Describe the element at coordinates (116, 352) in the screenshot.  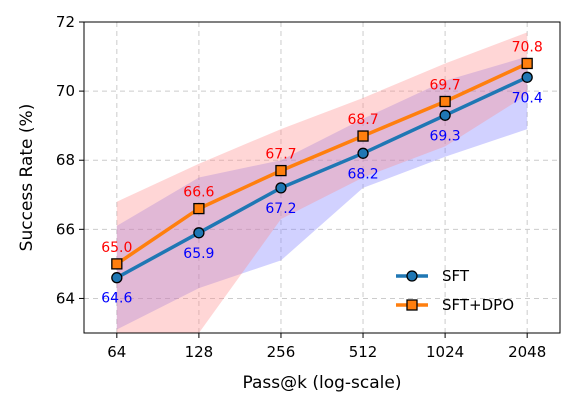
I see `x-tick-label: 64` at that location.